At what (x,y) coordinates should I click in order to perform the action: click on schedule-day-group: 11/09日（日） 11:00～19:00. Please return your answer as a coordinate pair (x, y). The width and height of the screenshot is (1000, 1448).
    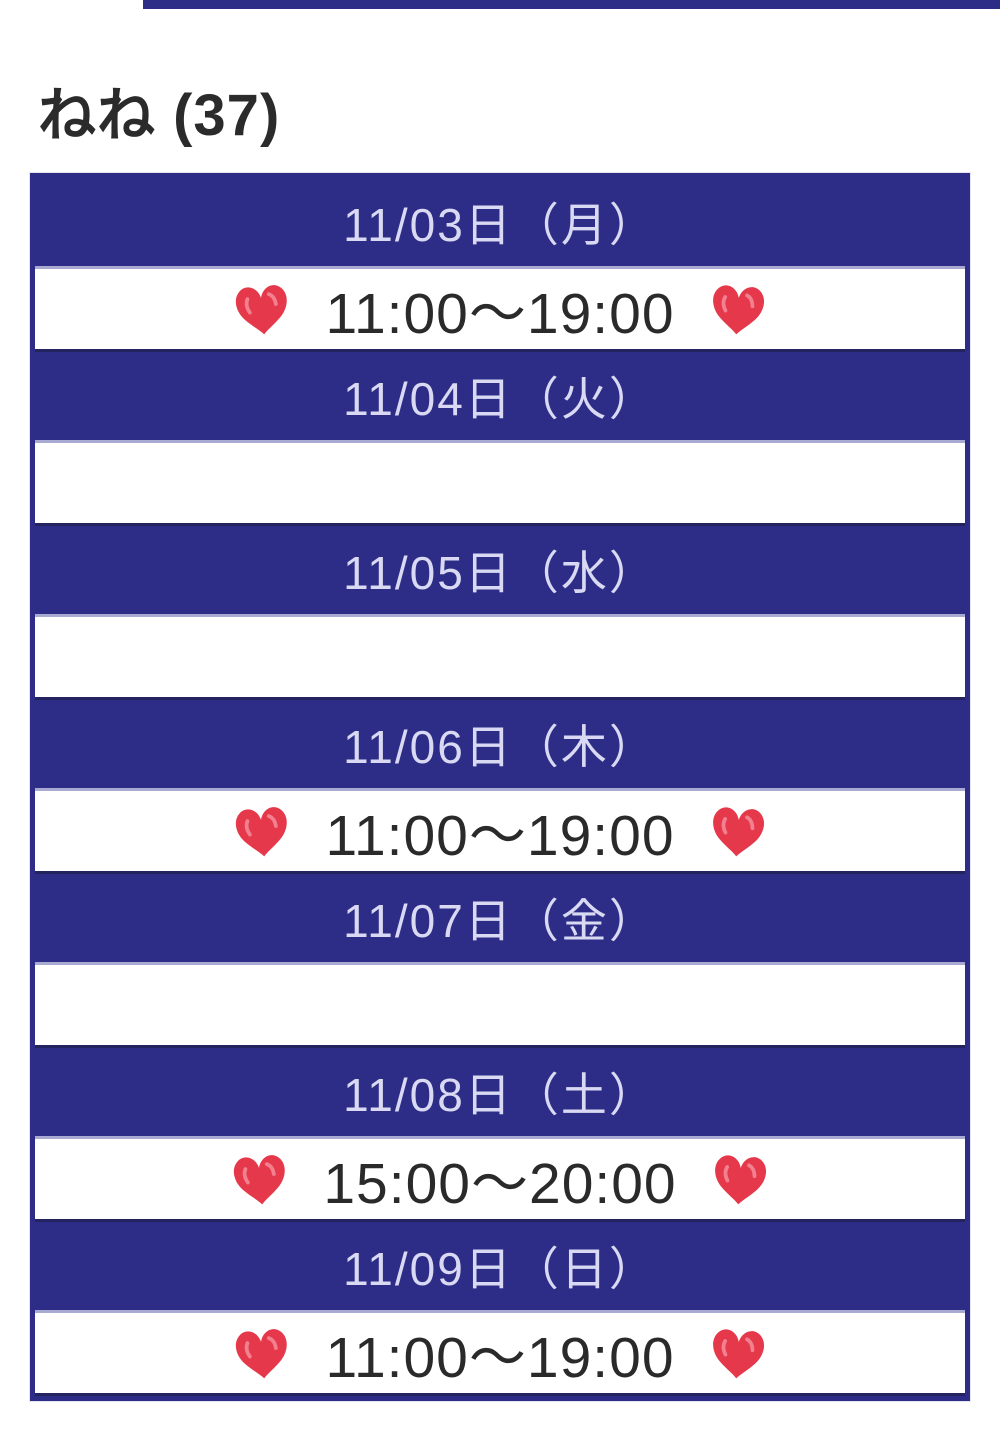
    Looking at the image, I should click on (500, 1309).